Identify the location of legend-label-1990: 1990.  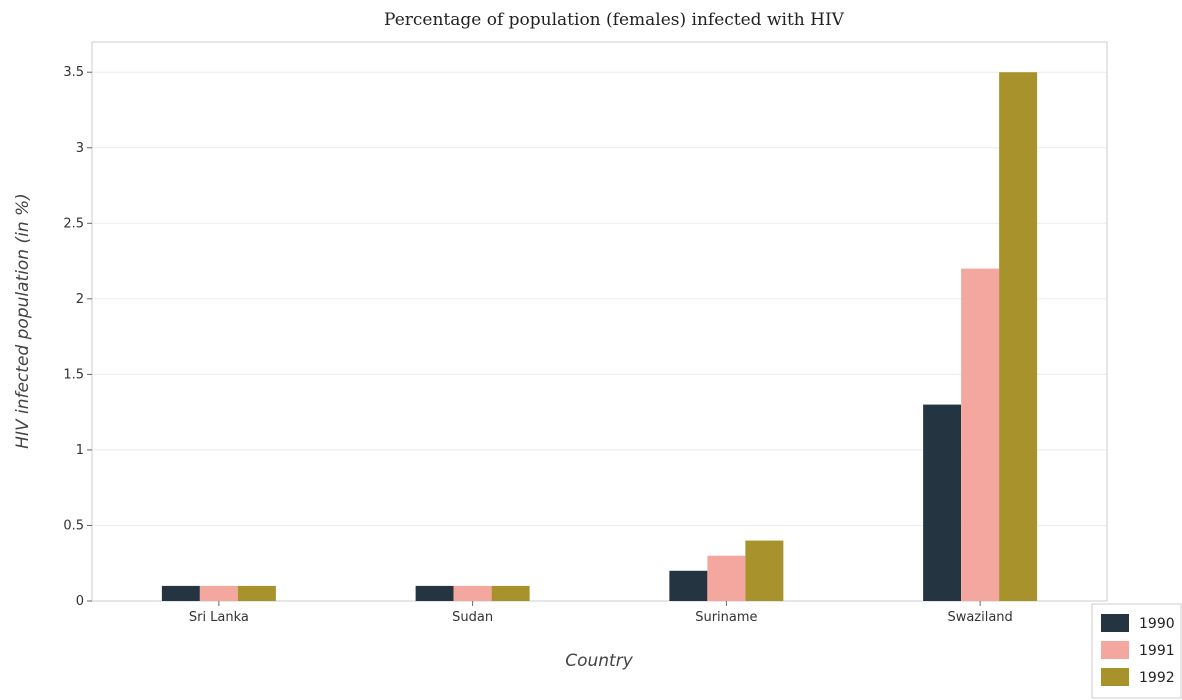
(1157, 624).